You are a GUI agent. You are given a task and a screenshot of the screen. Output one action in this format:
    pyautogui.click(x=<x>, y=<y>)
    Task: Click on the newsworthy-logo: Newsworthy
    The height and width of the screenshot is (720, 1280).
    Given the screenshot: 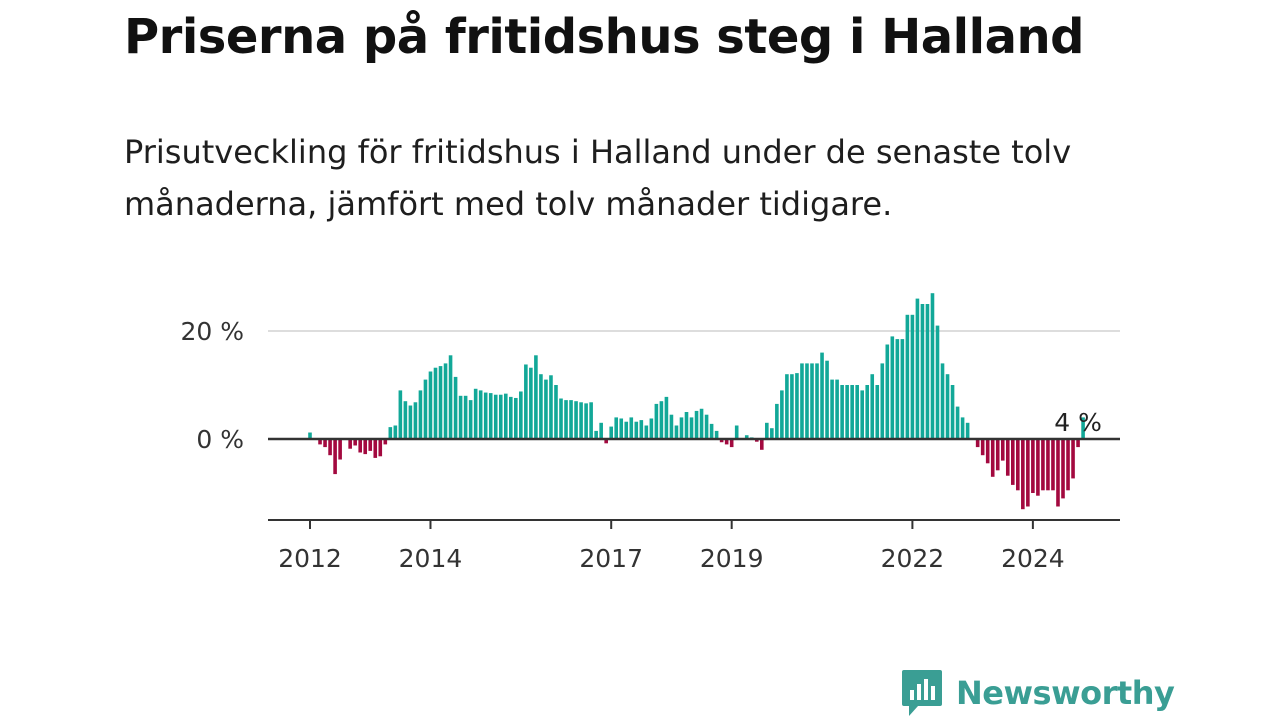 What is the action you would take?
    pyautogui.click(x=1037, y=693)
    